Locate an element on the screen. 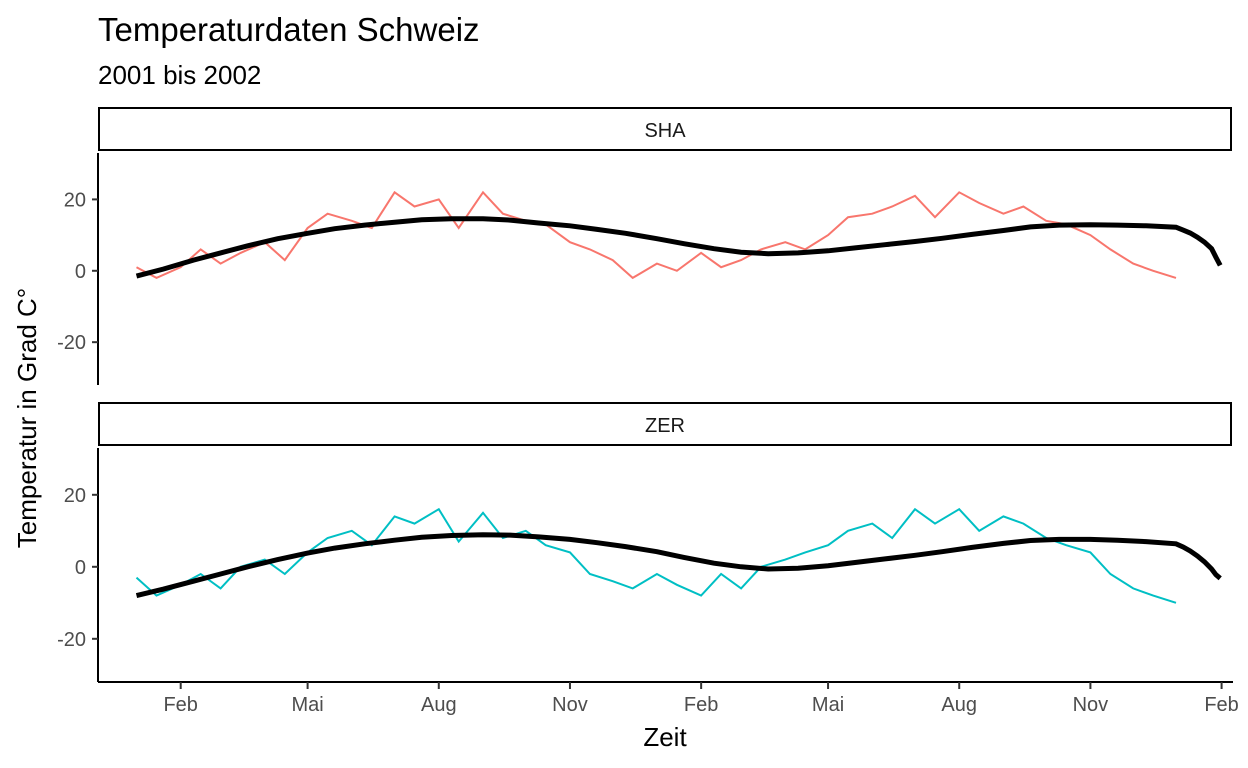 This screenshot has width=1248, height=768. strip-sha is located at coordinates (665, 129).